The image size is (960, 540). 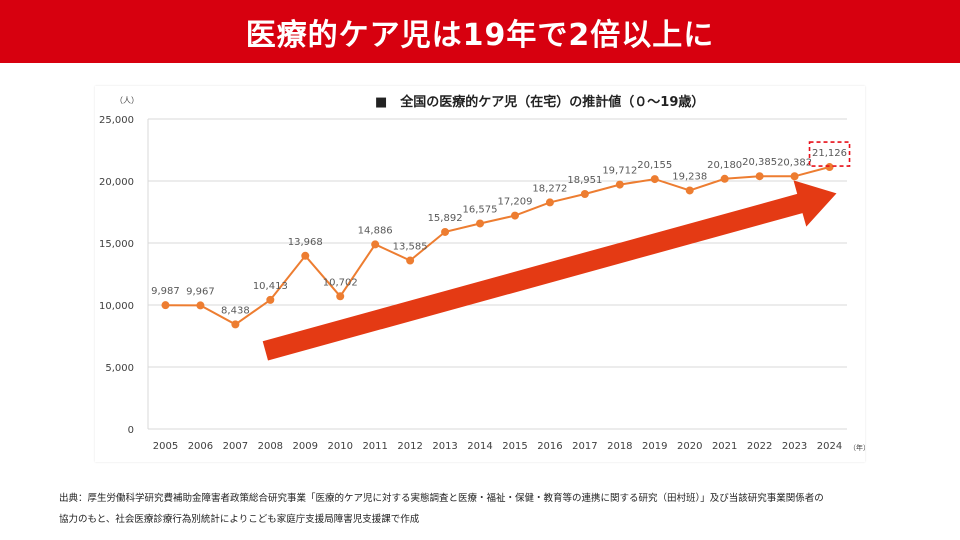 I want to click on data-label: 9,967, so click(x=200, y=291).